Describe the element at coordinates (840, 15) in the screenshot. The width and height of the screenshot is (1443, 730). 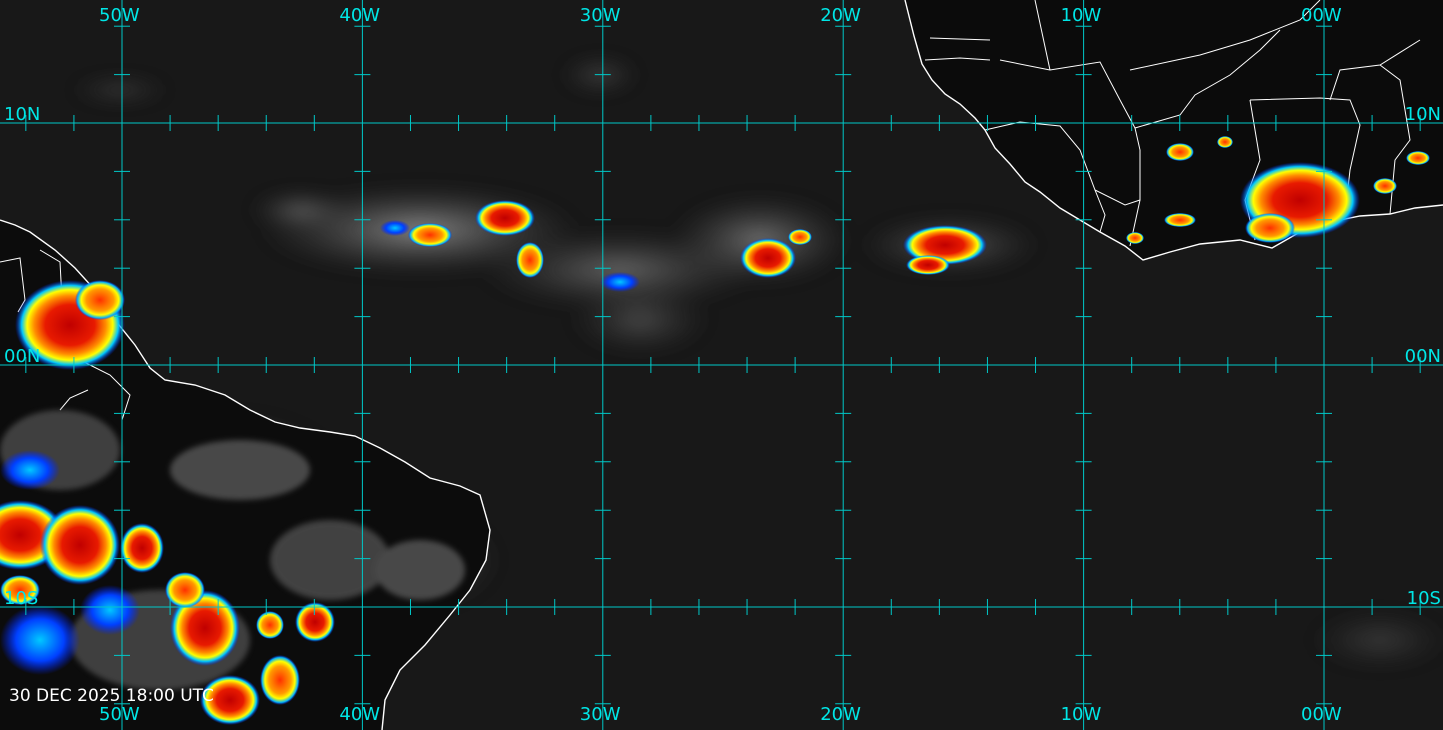
I see `longitude-label-top: 20W` at that location.